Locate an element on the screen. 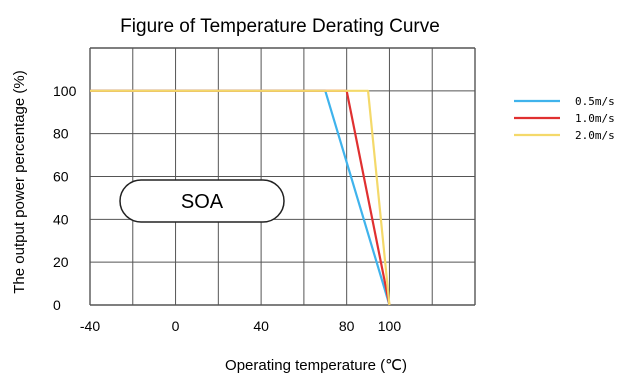  y-tick-label: 100 is located at coordinates (65, 91).